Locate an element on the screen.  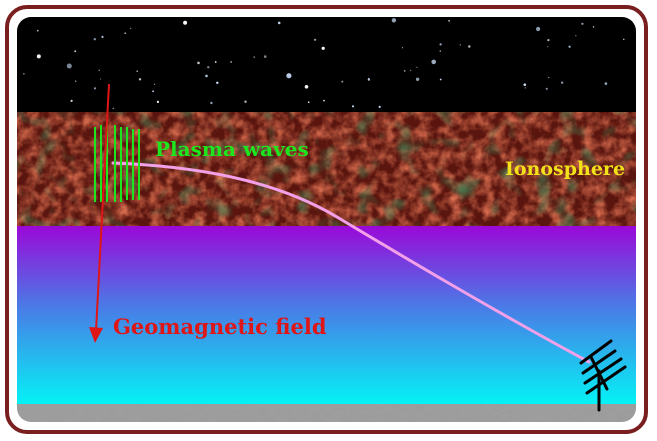
ground-texture is located at coordinates (326, 413).